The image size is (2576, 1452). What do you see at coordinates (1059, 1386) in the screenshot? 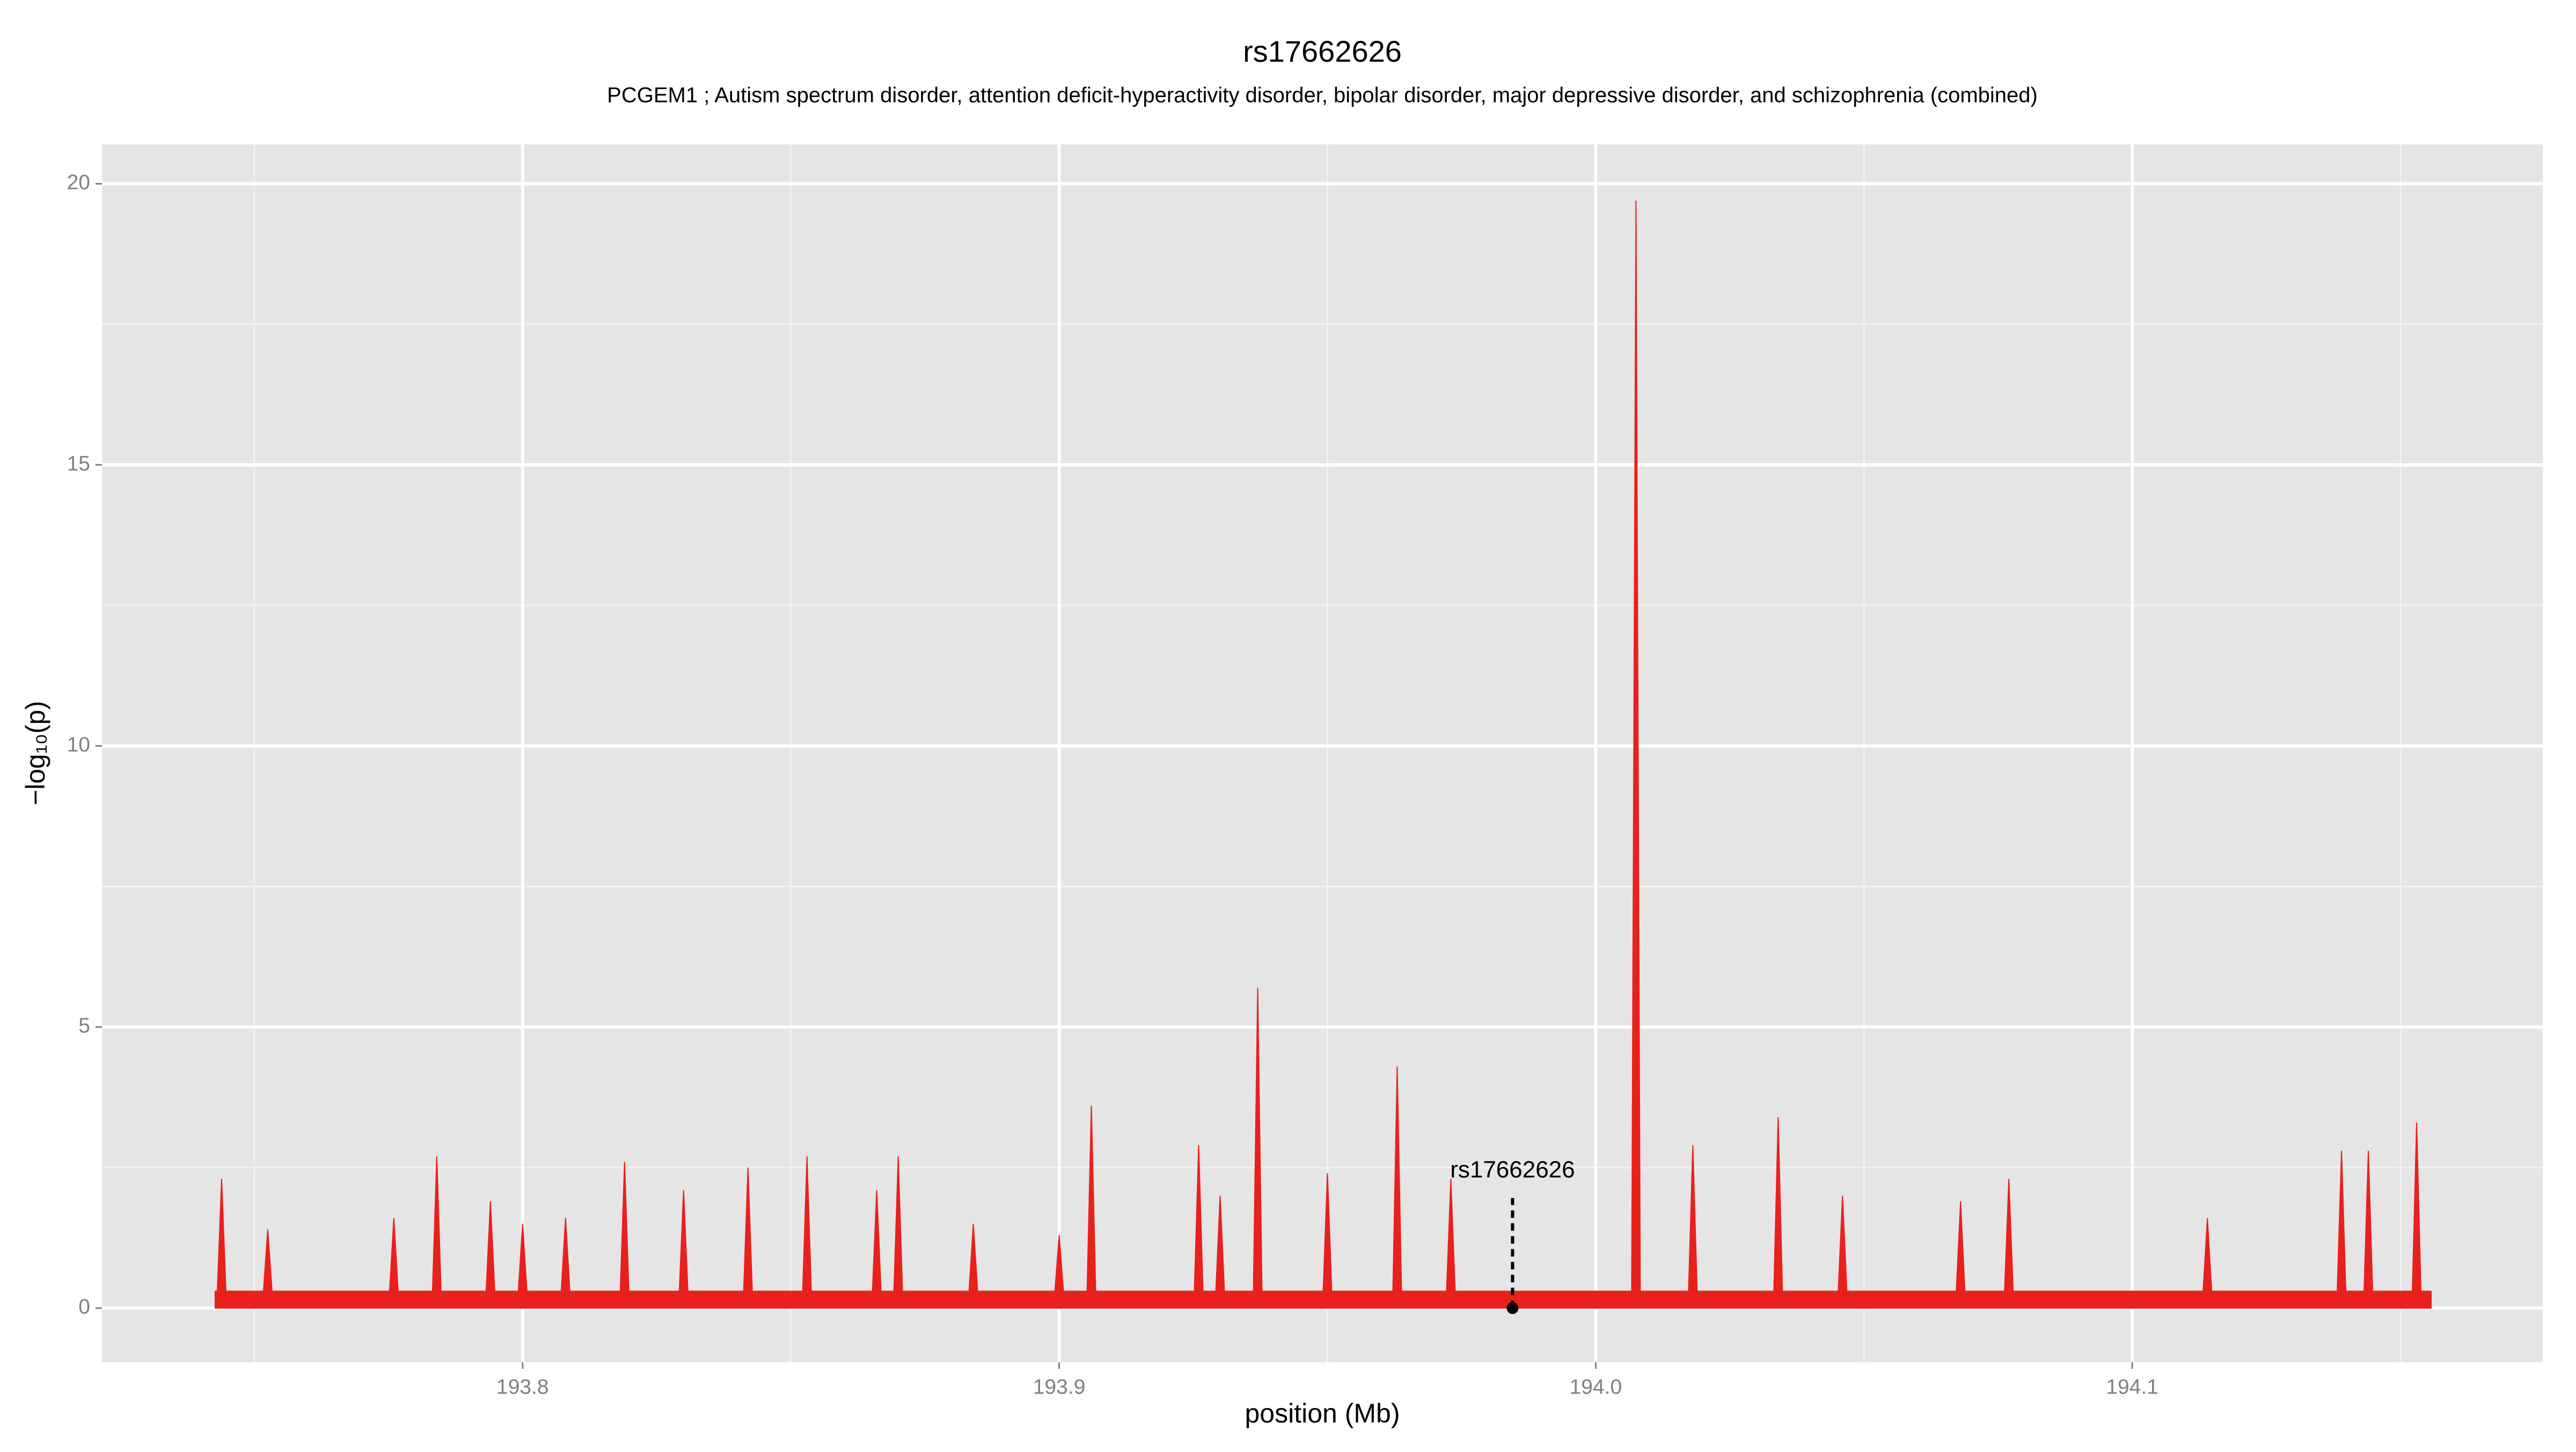
I see `x-tick-label: 193.9` at bounding box center [1059, 1386].